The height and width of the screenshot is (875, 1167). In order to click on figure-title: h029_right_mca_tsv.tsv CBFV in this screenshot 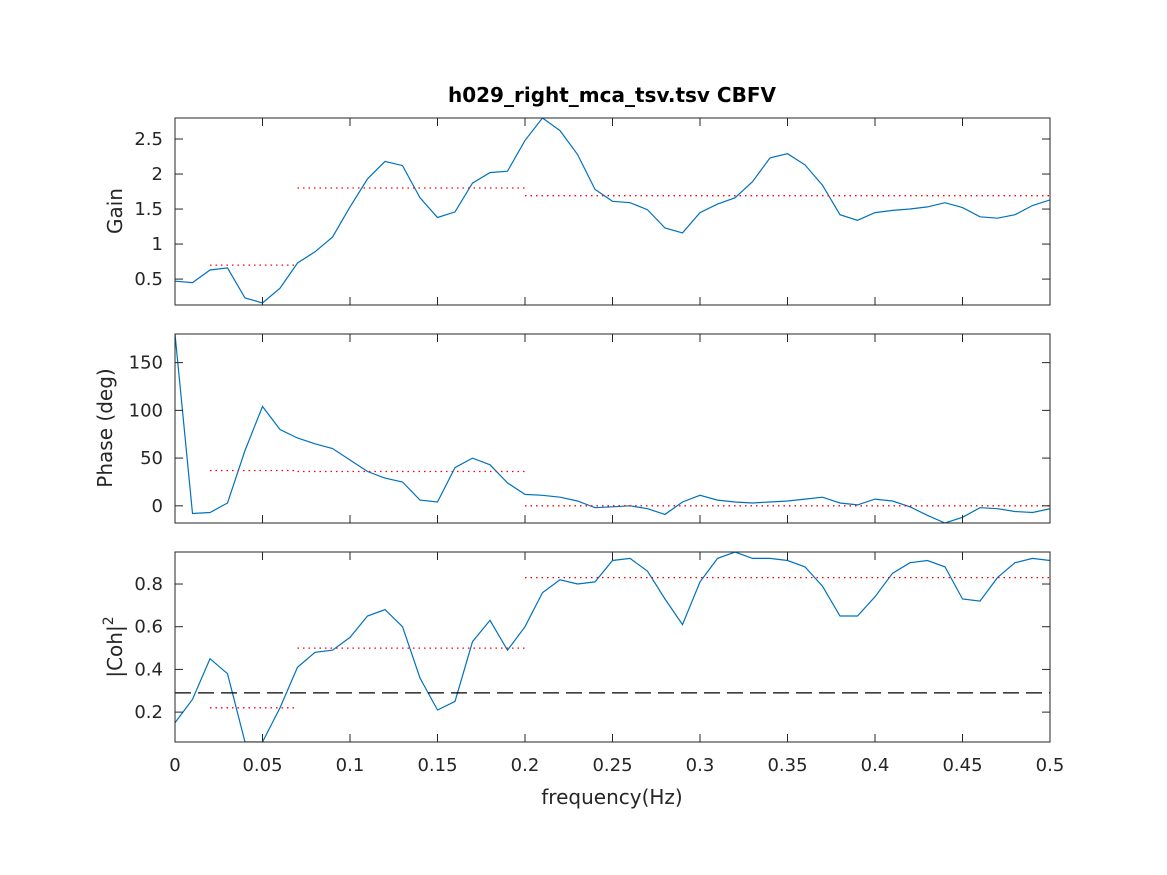, I will do `click(612, 95)`.